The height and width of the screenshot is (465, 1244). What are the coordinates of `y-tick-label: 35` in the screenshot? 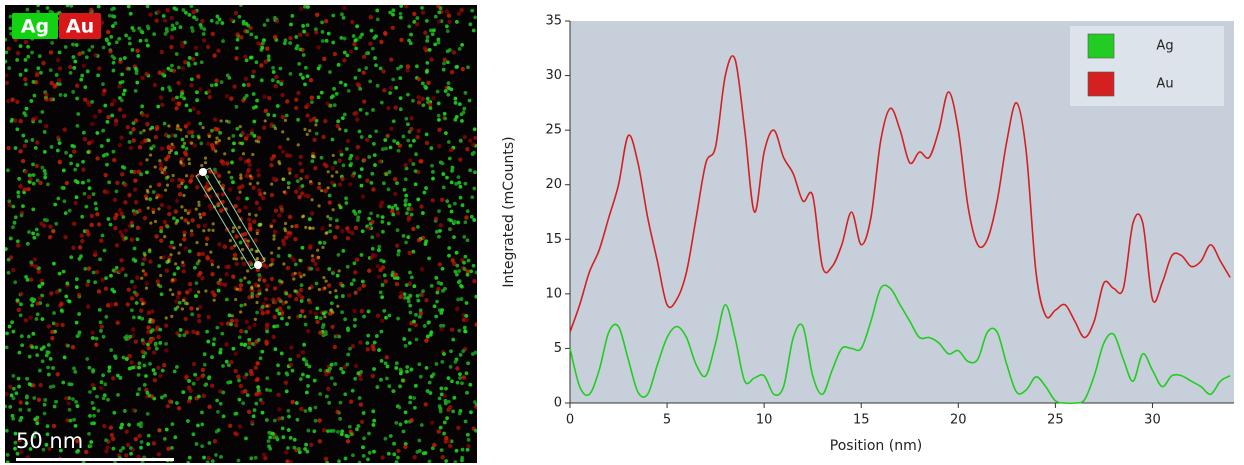 It's located at (553, 21).